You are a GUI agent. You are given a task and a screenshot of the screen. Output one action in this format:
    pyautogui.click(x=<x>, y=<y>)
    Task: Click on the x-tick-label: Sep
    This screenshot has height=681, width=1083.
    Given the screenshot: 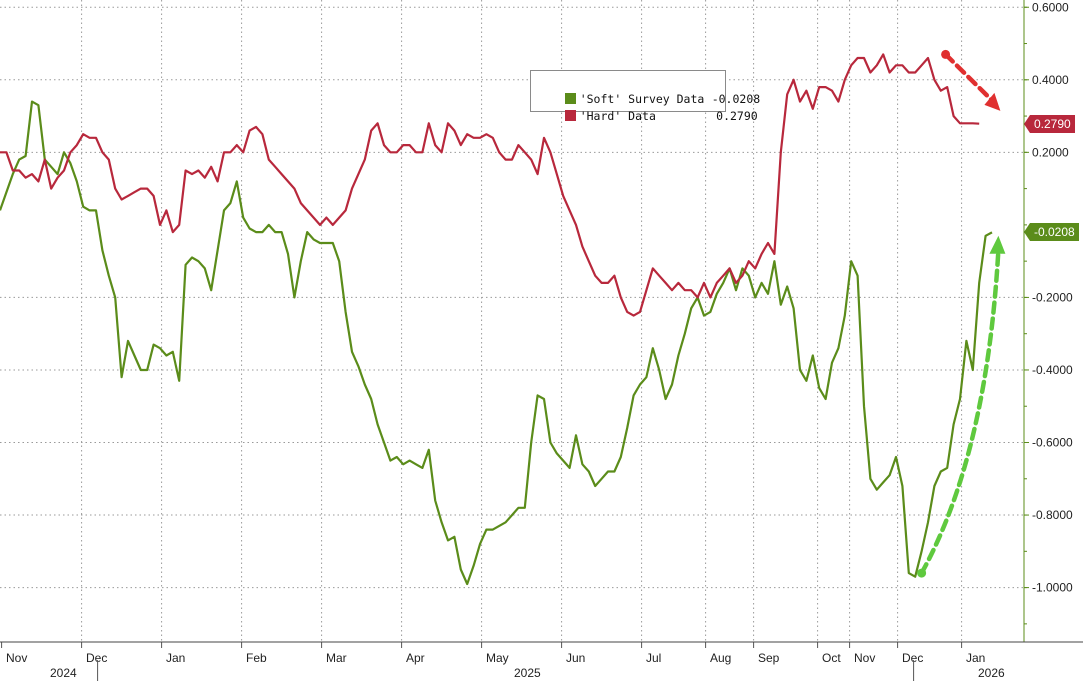 What is the action you would take?
    pyautogui.click(x=769, y=658)
    